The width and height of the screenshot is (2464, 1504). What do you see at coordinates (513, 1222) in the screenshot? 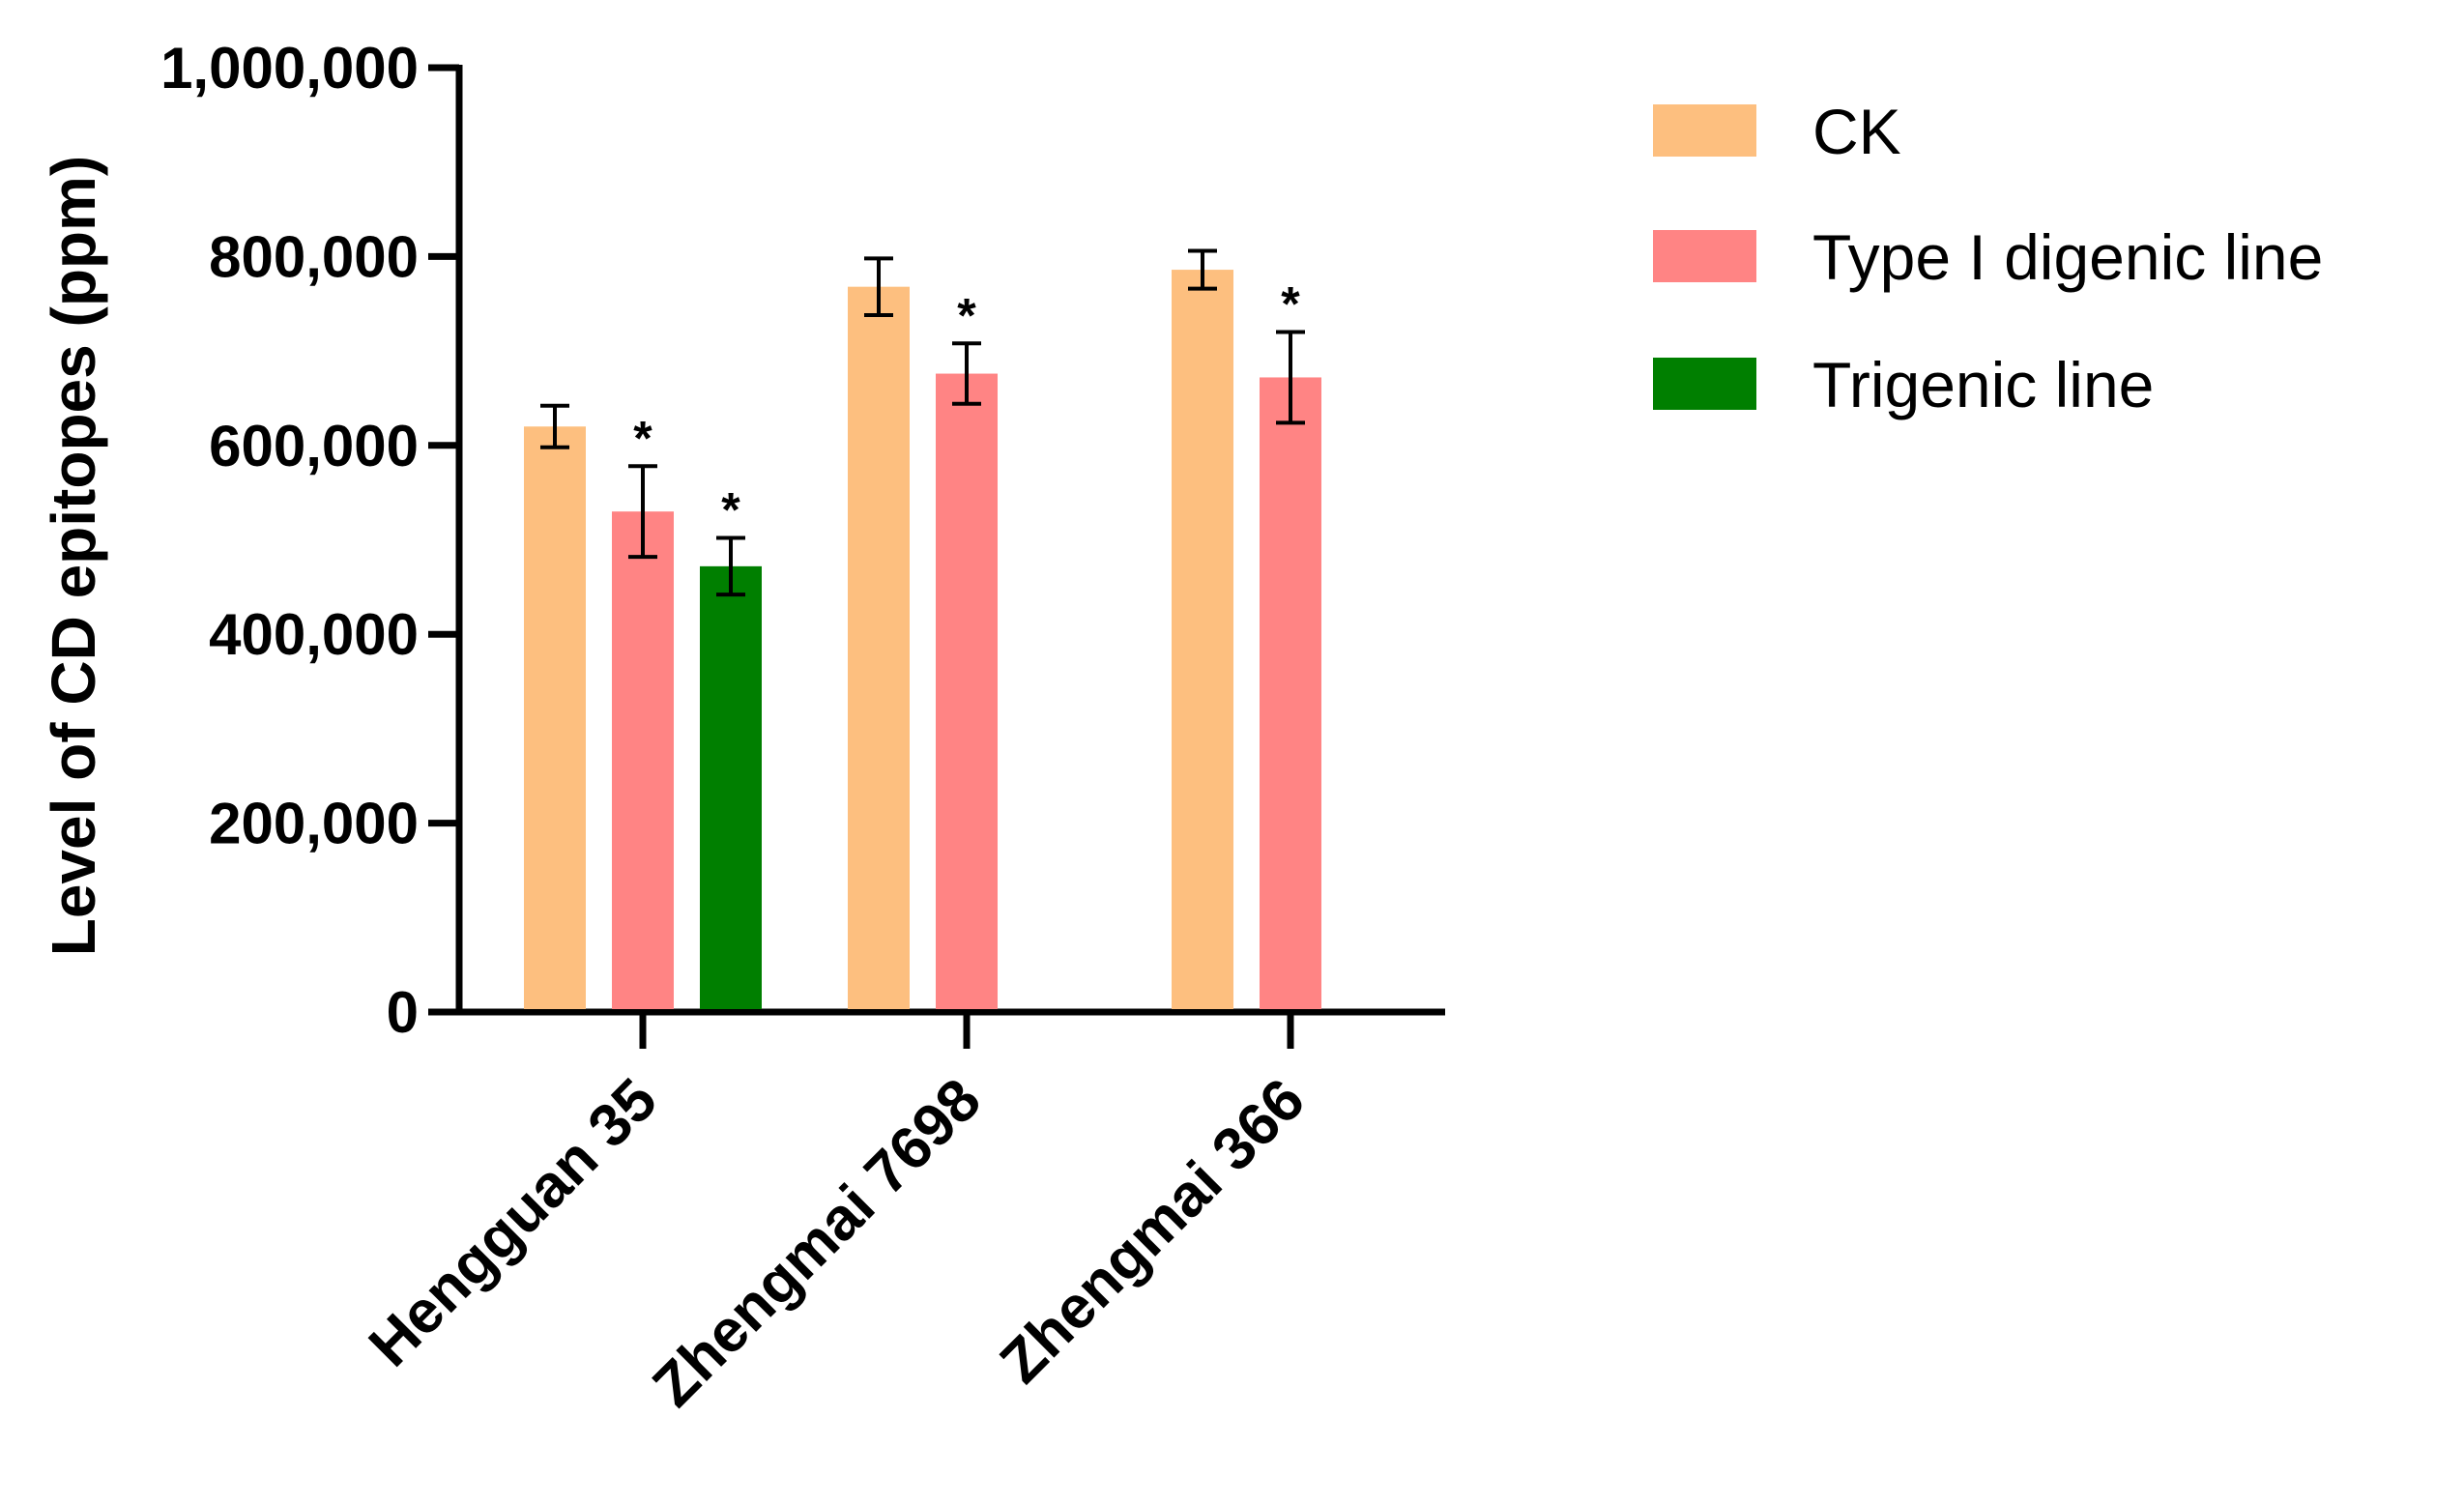
I see `x-tick-label: Hengguan 35` at bounding box center [513, 1222].